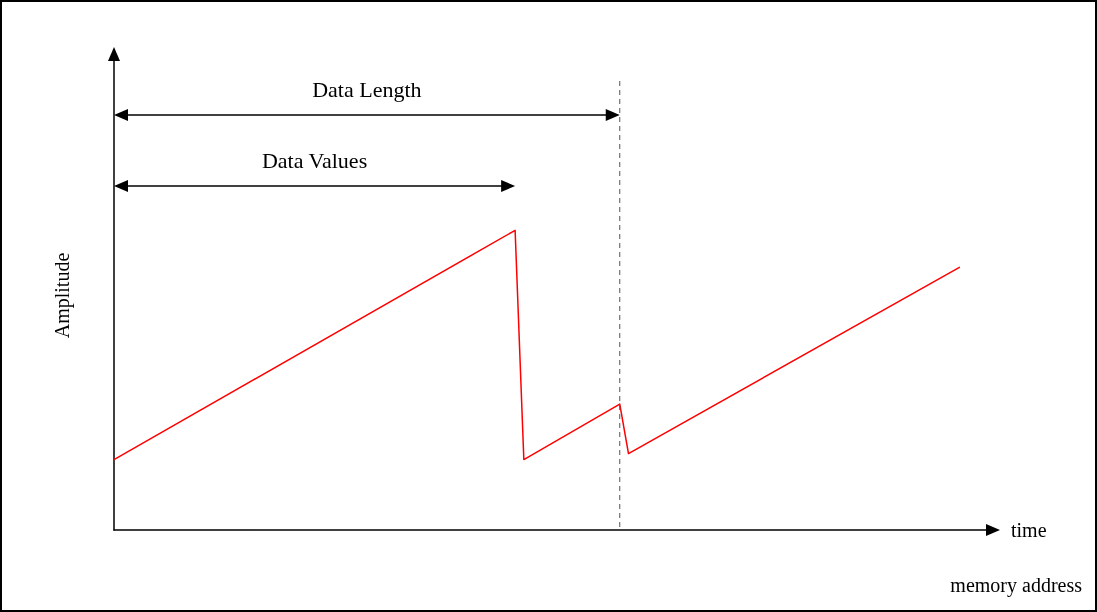  What do you see at coordinates (1016, 585) in the screenshot?
I see `text: memory address` at bounding box center [1016, 585].